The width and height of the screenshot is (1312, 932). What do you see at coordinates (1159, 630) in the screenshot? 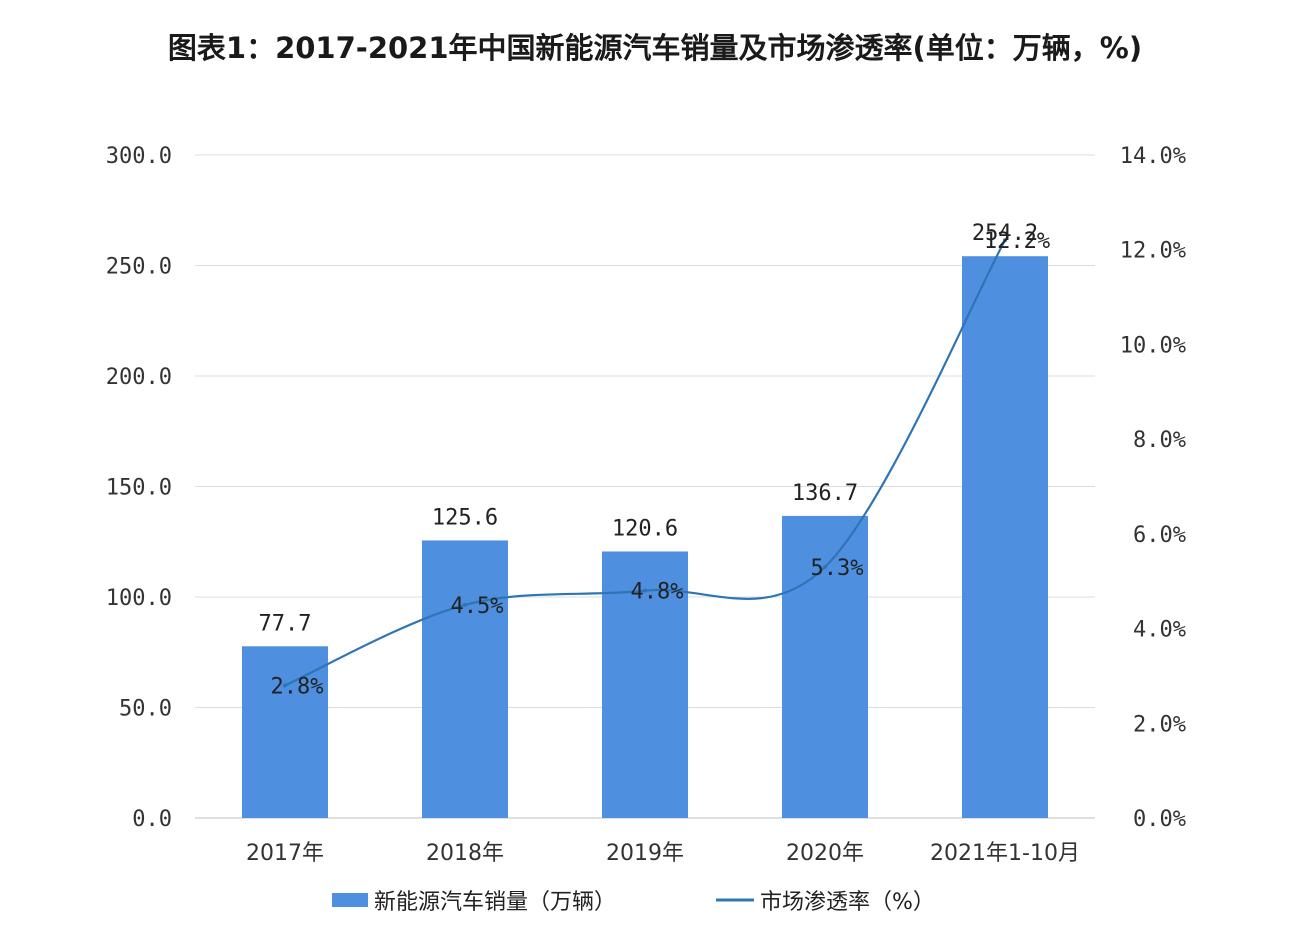
I see `y-right-tick-label: 4.0%` at bounding box center [1159, 630].